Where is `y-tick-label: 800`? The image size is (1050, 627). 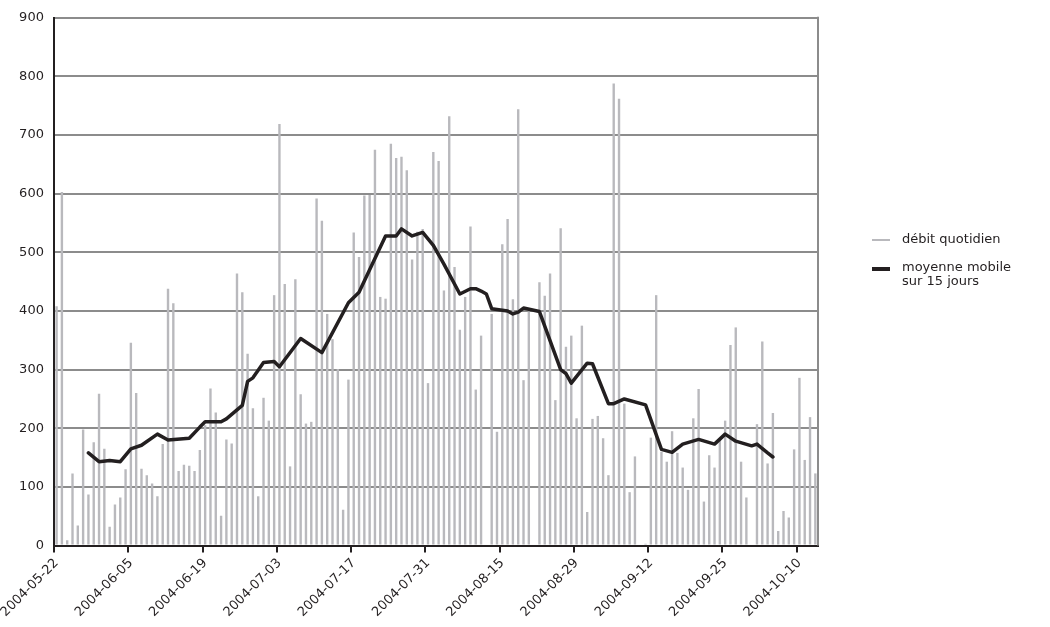
y-tick-label: 800 is located at coordinates (31, 75).